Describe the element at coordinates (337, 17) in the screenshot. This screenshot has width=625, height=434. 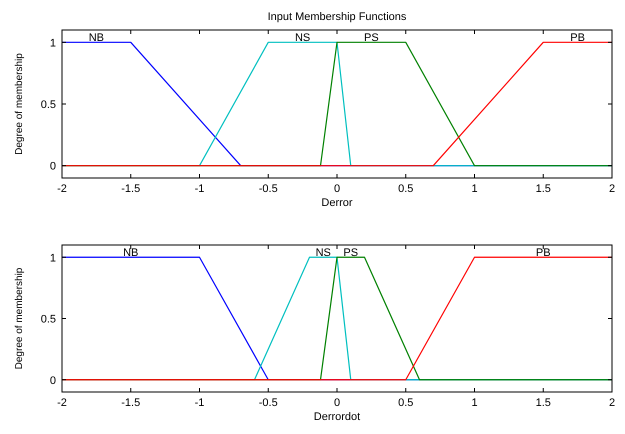
I see `chart-title: Input Membership Functions` at that location.